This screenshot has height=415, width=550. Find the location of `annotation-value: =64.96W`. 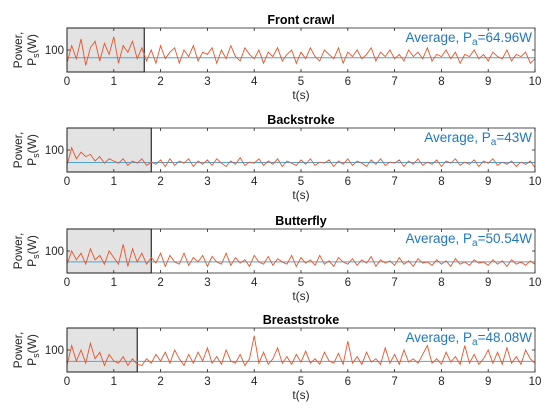

annotation-value: =64.96W is located at coordinates (505, 37).